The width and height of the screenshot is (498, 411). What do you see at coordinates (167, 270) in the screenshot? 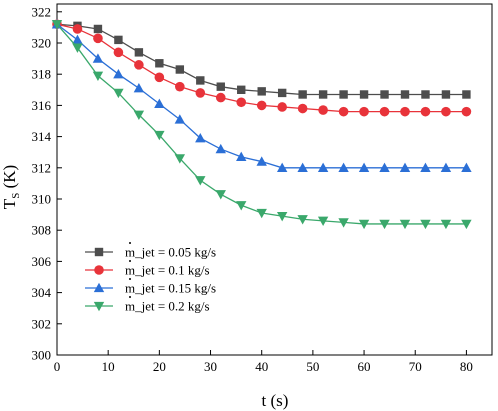
I see `legend-label: m_jet = 0.1 kg/s` at bounding box center [167, 270].